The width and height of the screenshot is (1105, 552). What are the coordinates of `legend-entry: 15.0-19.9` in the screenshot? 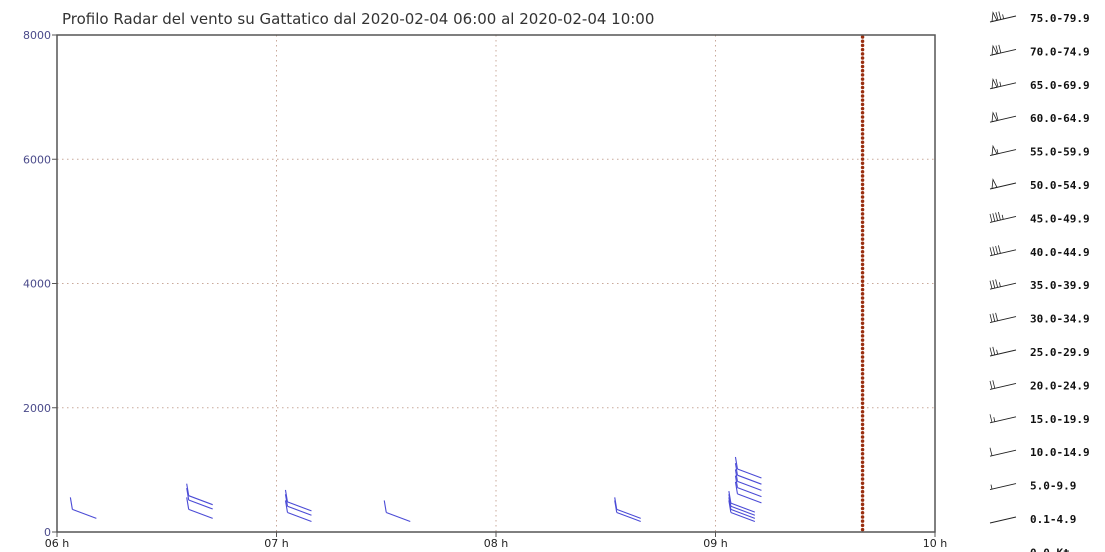 It's located at (1039, 419).